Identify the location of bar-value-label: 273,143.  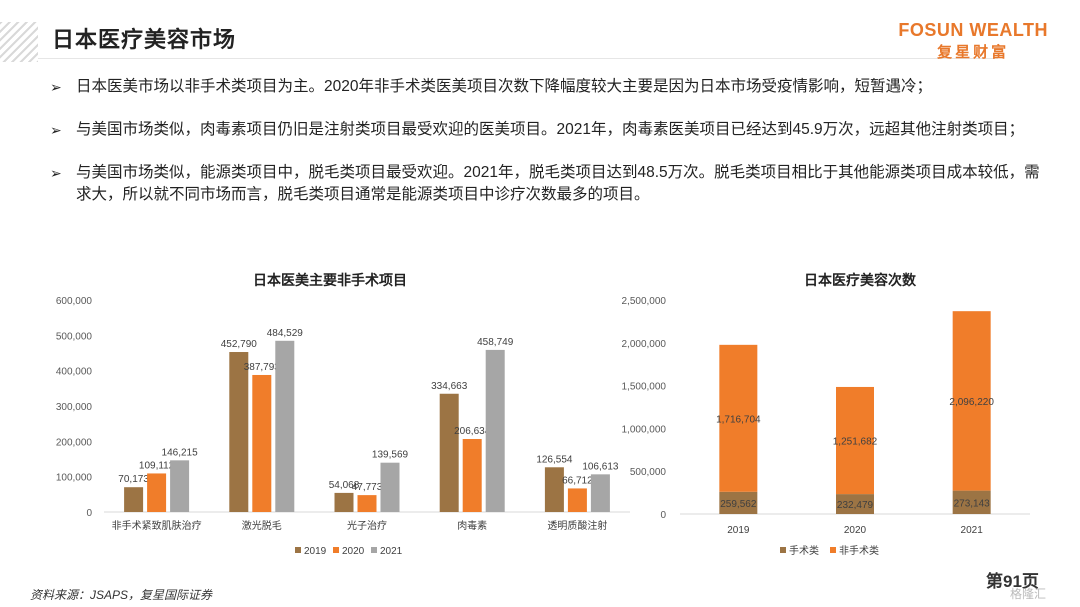
(972, 503).